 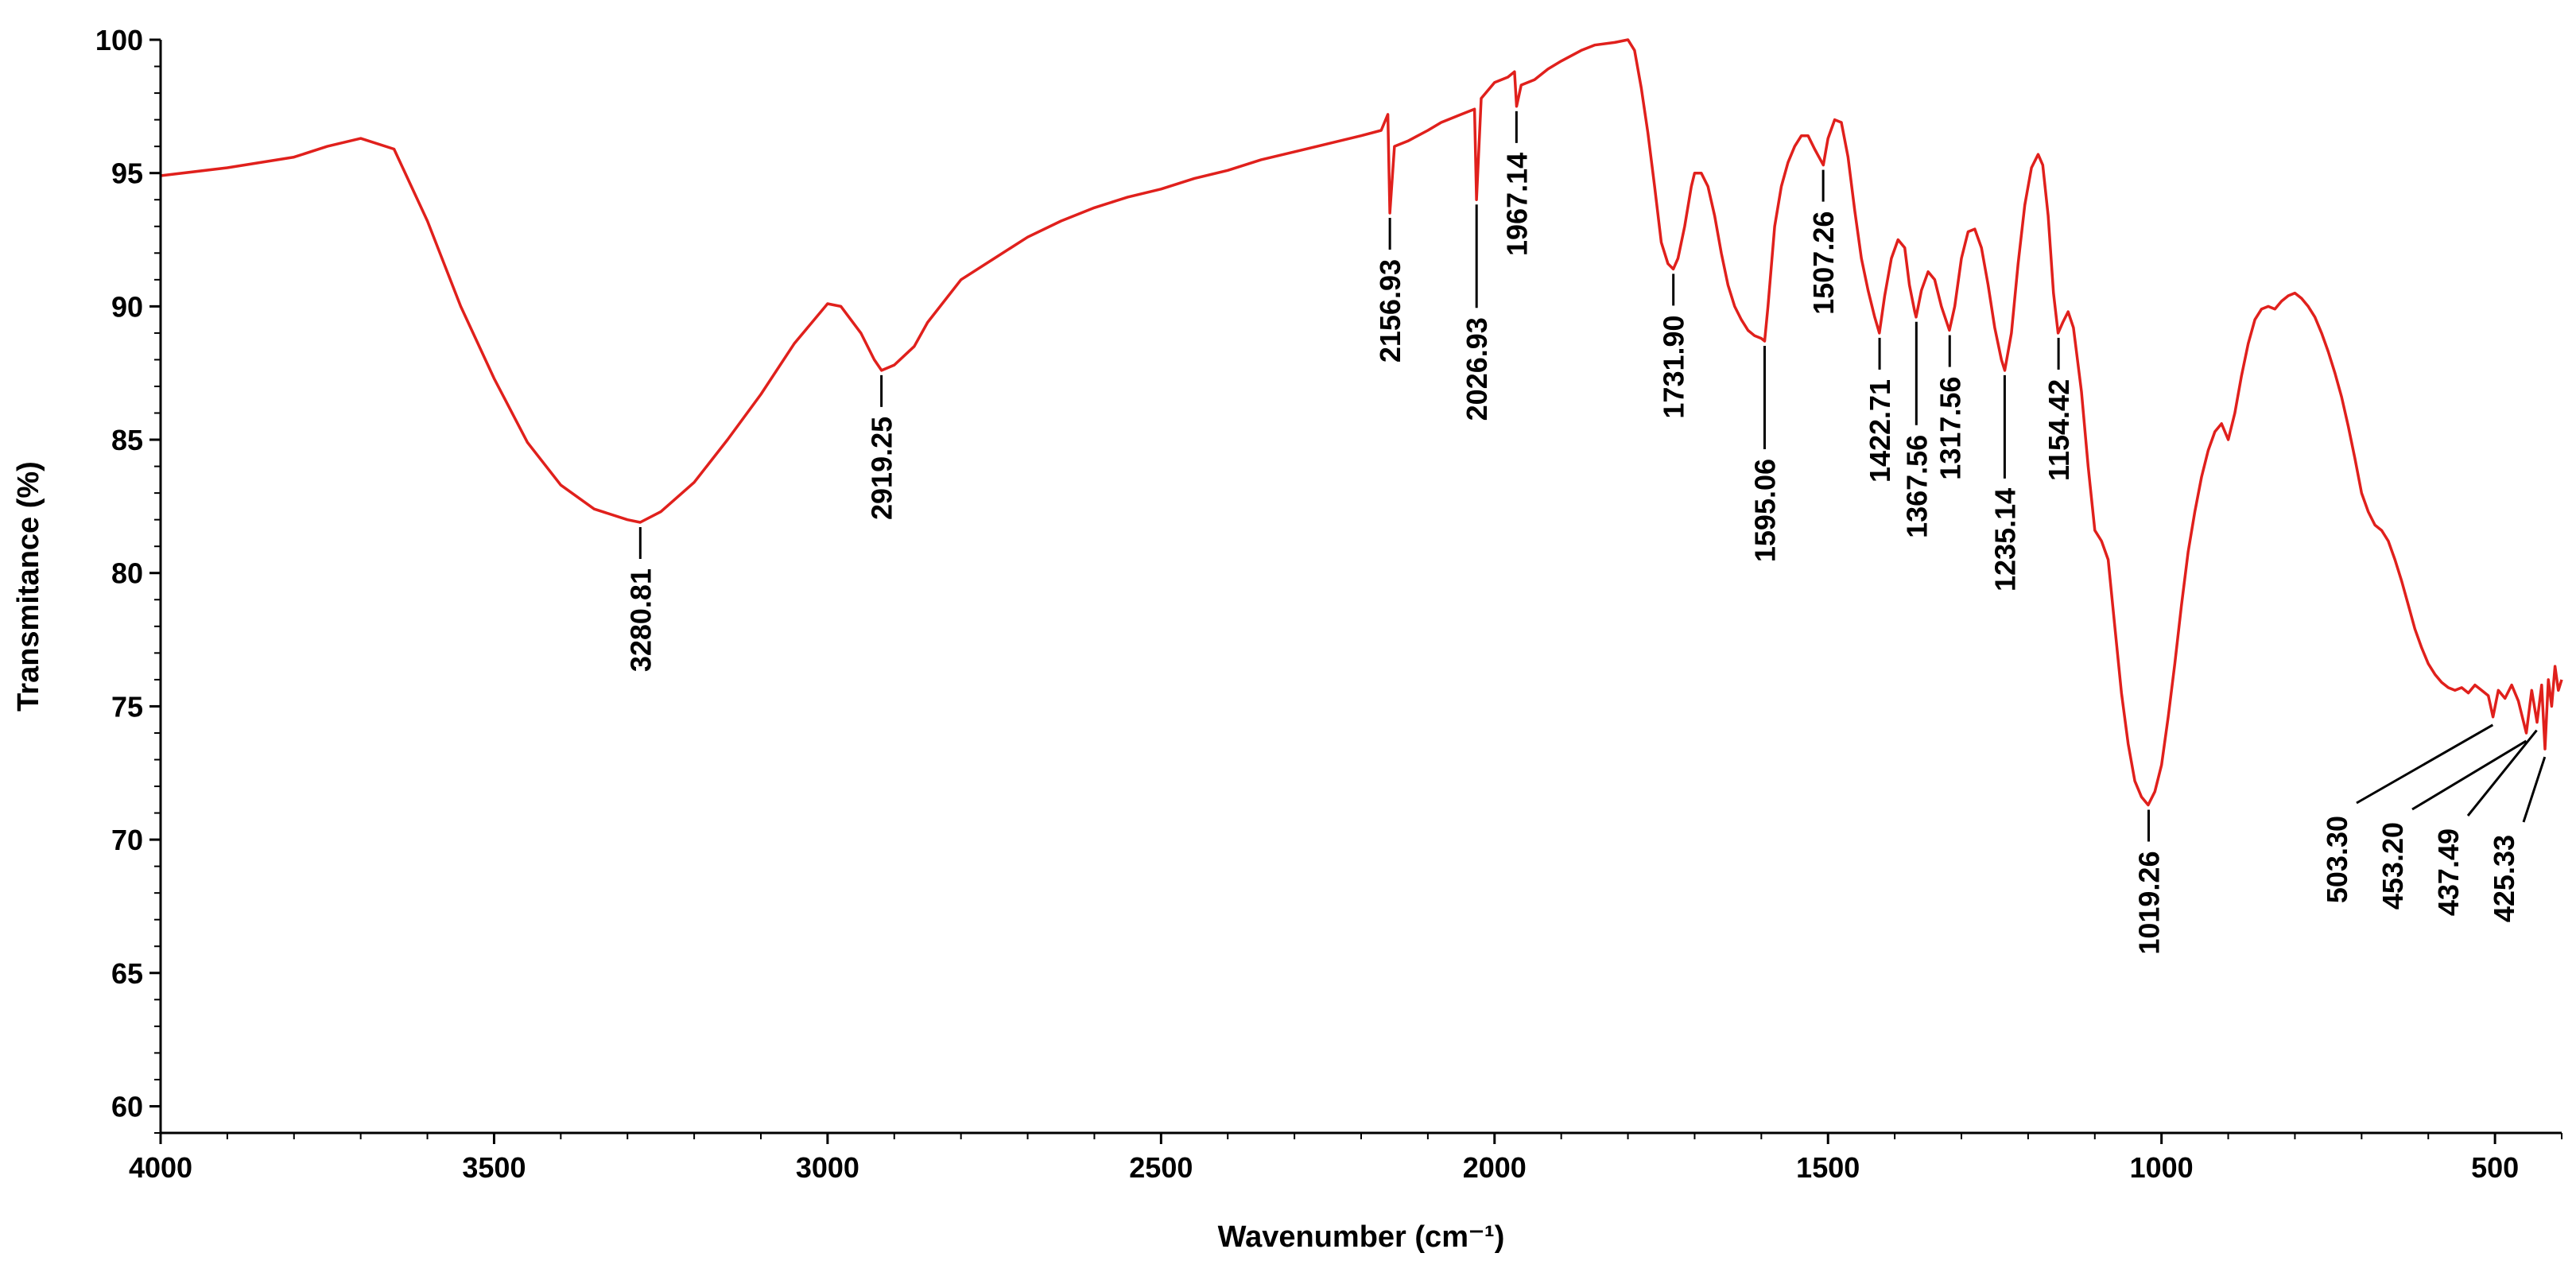 I want to click on x-tick-label: 3000, so click(x=828, y=1167).